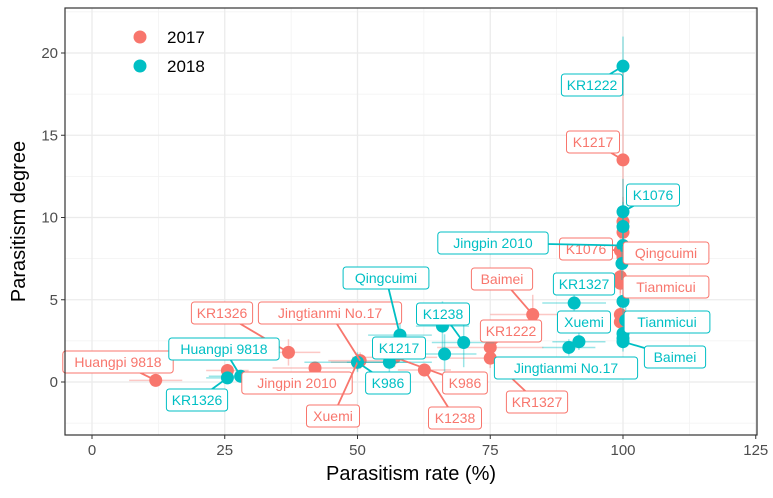 This screenshot has height=498, width=773. I want to click on x-tick-label: 50, so click(357, 450).